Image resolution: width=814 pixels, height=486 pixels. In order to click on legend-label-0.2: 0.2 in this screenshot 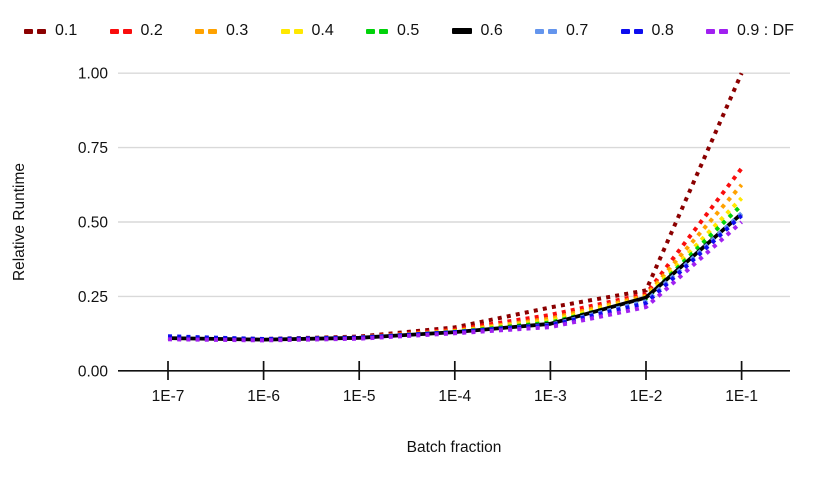, I will do `click(151, 30)`.